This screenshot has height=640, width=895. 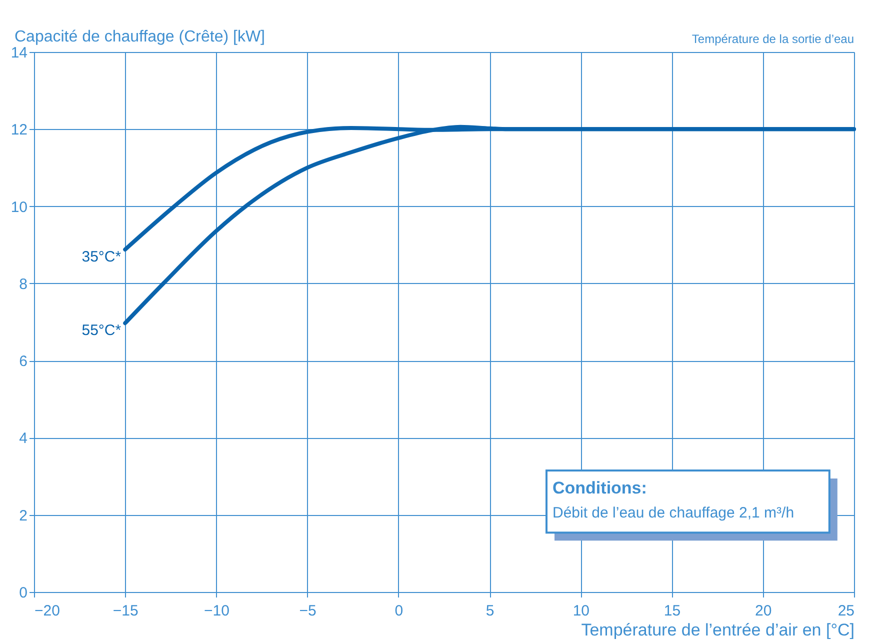 I want to click on x-tick-label: −15, so click(x=125, y=611).